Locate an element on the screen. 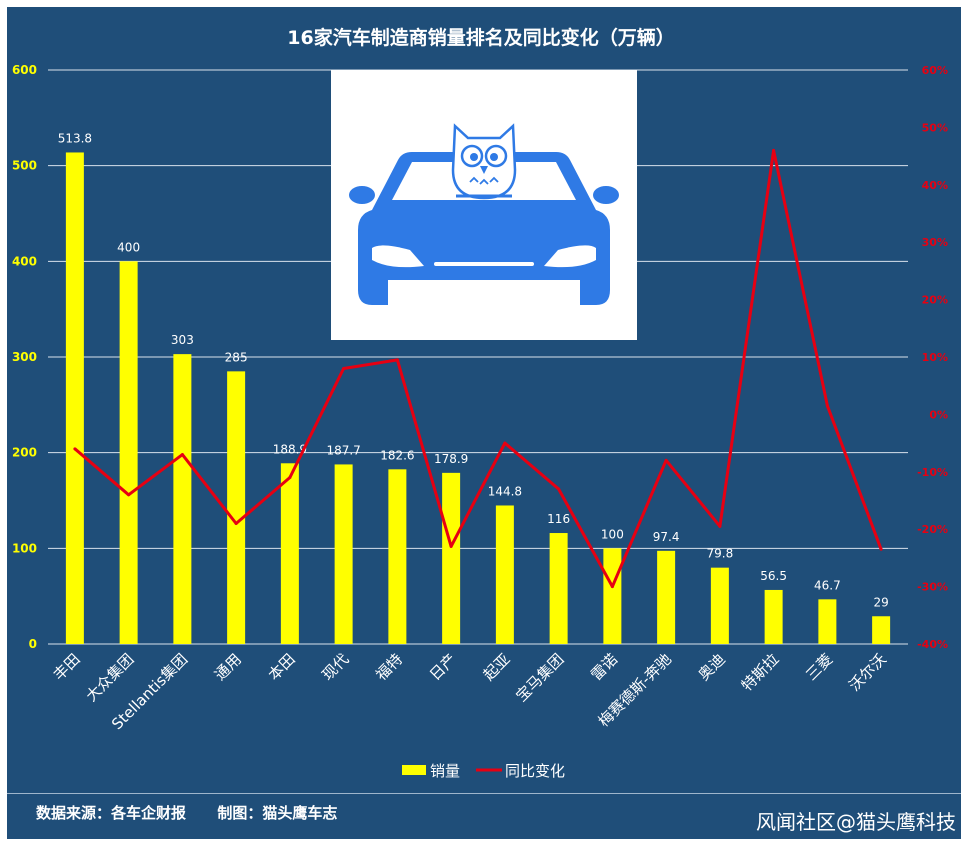 Image resolution: width=968 pixels, height=846 pixels. bar-value-label: 182.6 is located at coordinates (397, 455).